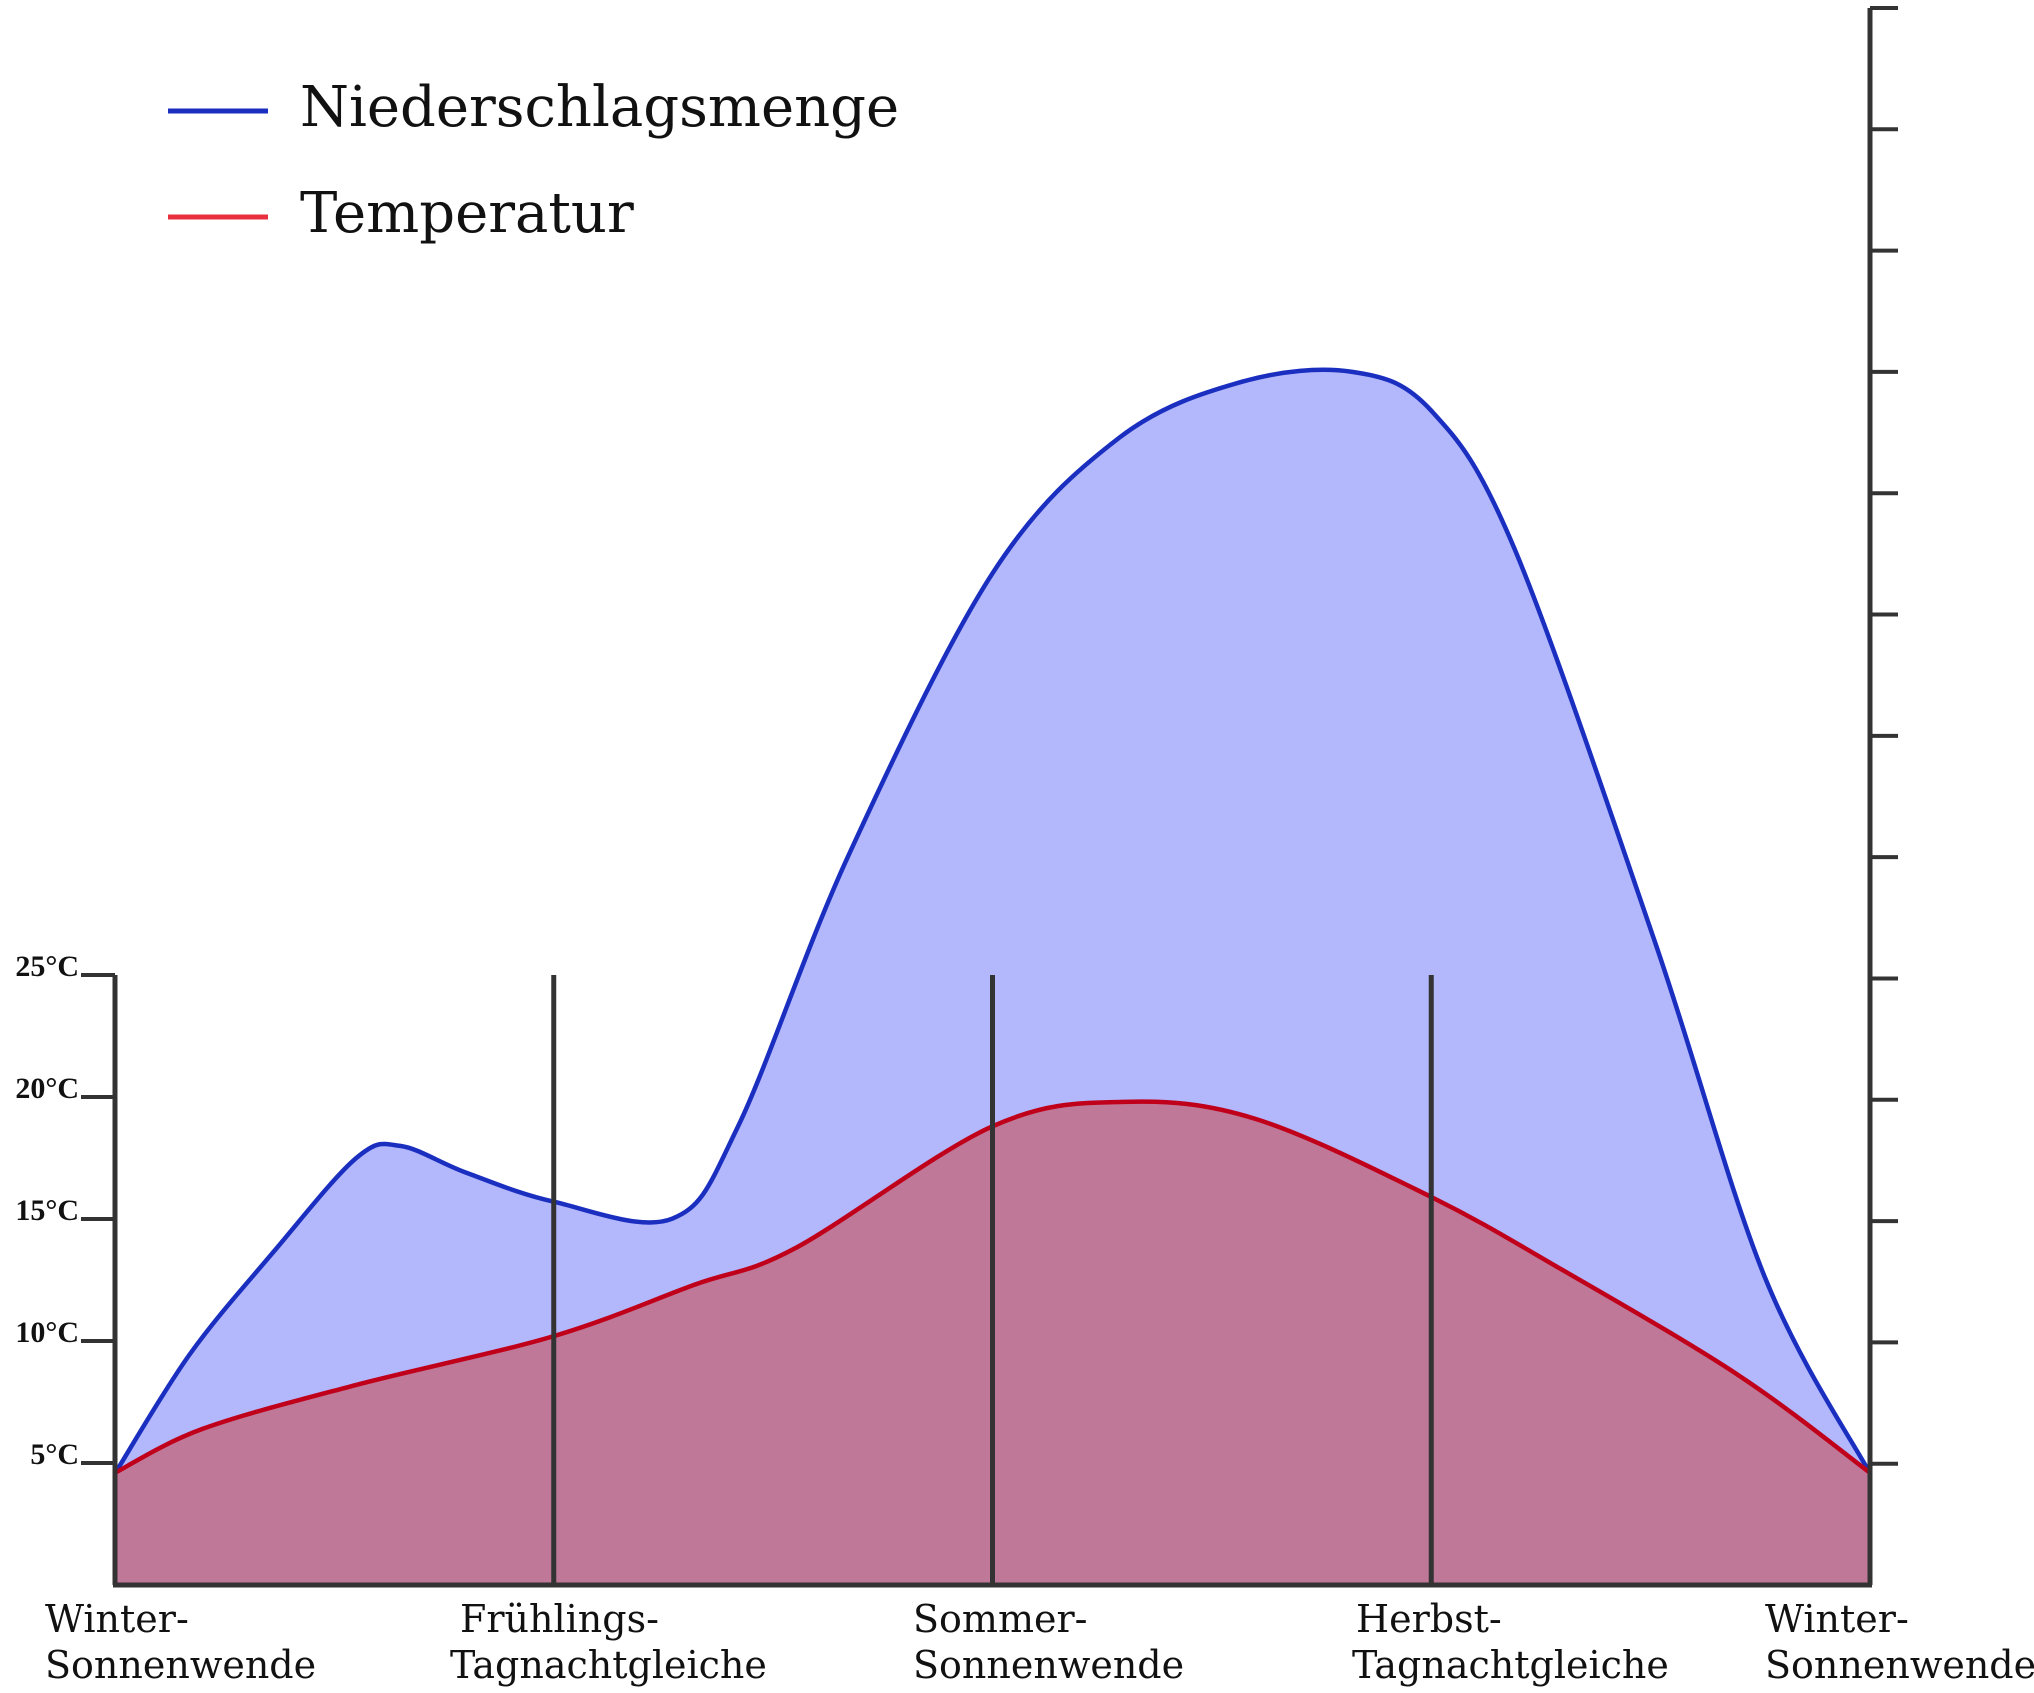 The image size is (2034, 1693). I want to click on season-label-line1: Herbst-, so click(1429, 1619).